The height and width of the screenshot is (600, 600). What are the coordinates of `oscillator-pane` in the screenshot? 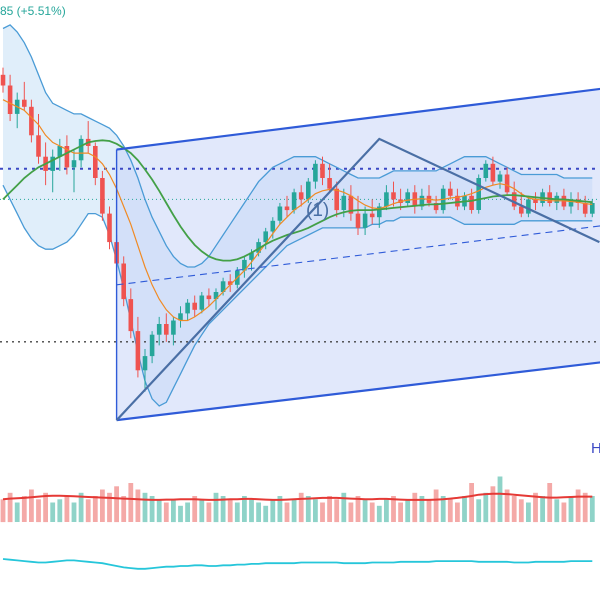 It's located at (297, 564).